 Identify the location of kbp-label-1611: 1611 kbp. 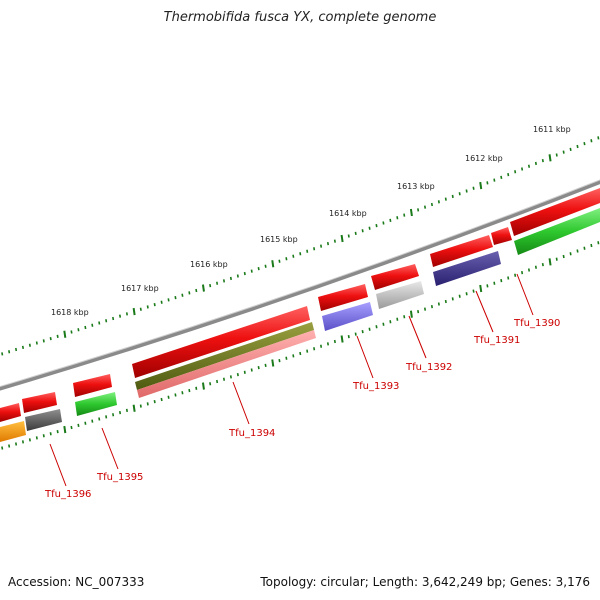
(552, 129).